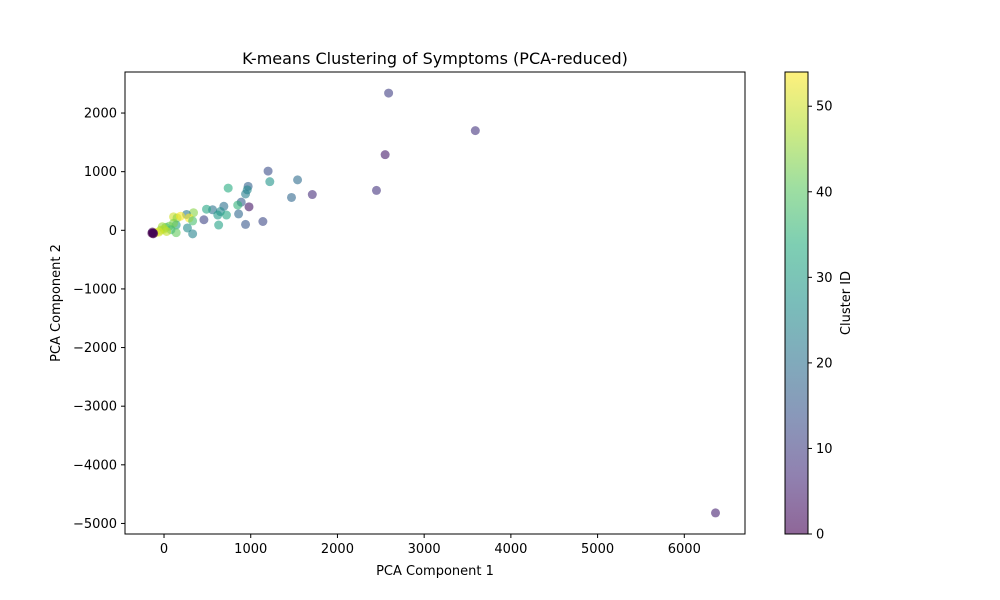 This screenshot has width=1000, height=600. I want to click on colorbar, so click(796, 303).